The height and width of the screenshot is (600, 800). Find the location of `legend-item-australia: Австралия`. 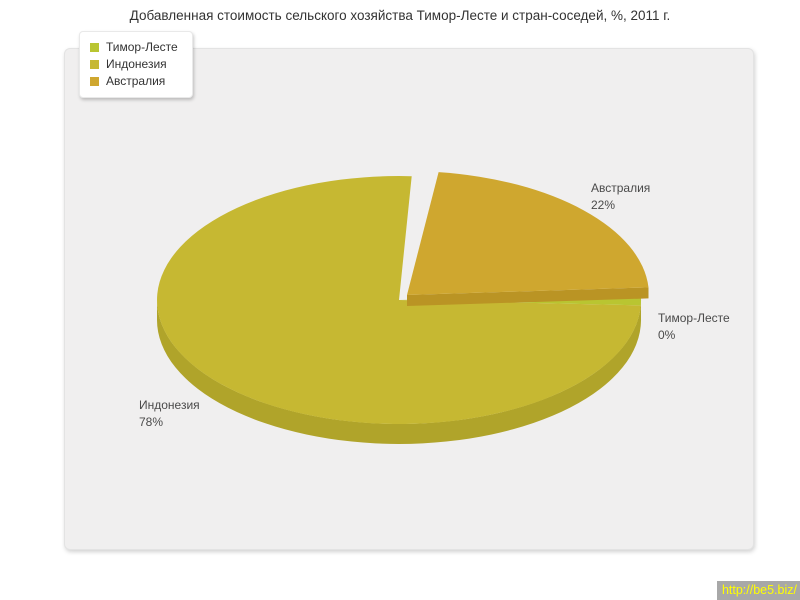

legend-item-australia: Австралия is located at coordinates (134, 81).